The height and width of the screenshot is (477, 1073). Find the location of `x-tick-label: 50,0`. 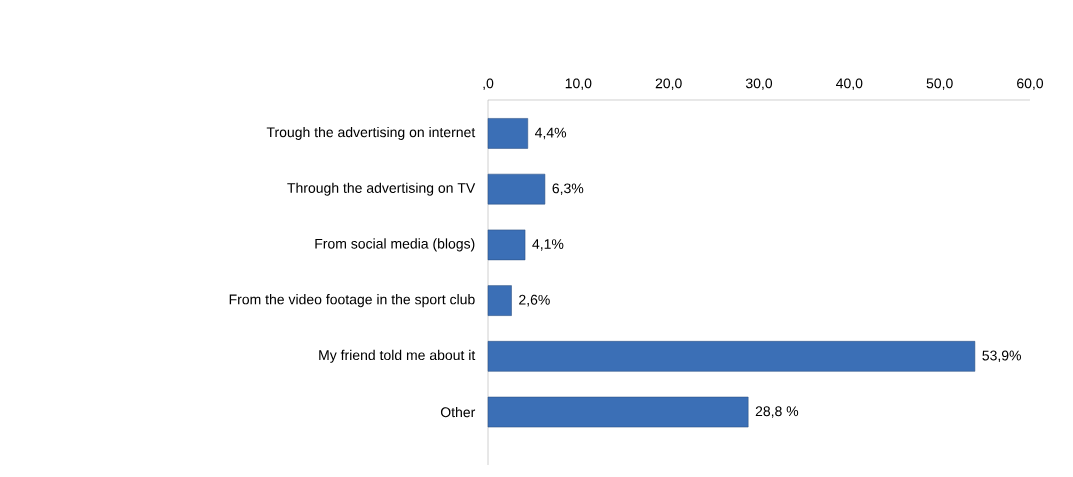

x-tick-label: 50,0 is located at coordinates (939, 84).